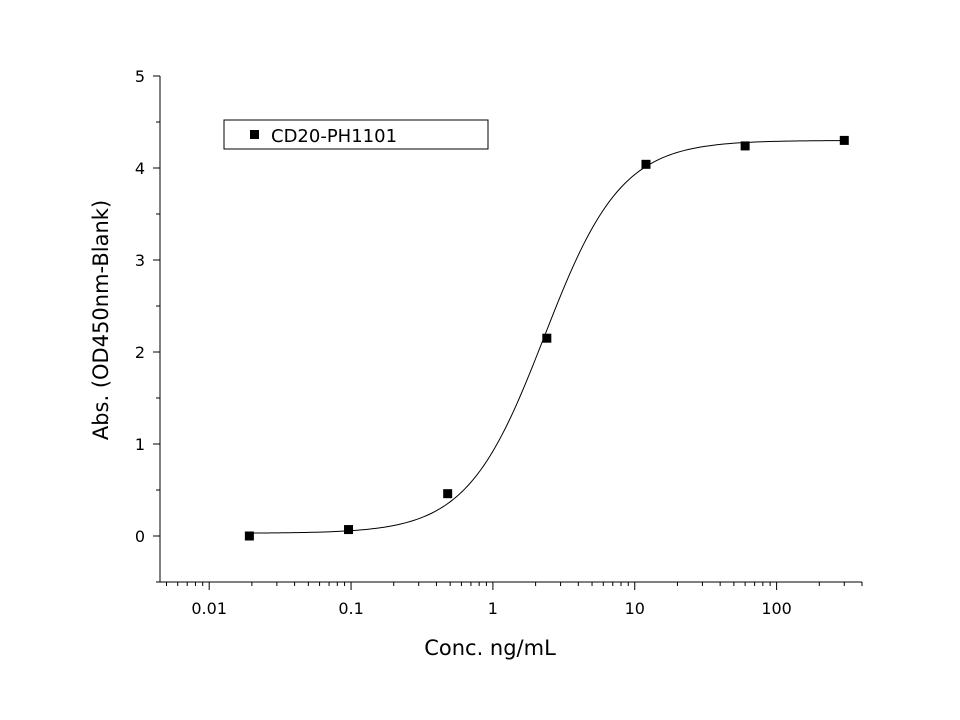 This screenshot has width=960, height=720. What do you see at coordinates (334, 136) in the screenshot?
I see `legend-label: CD20-PH1101` at bounding box center [334, 136].